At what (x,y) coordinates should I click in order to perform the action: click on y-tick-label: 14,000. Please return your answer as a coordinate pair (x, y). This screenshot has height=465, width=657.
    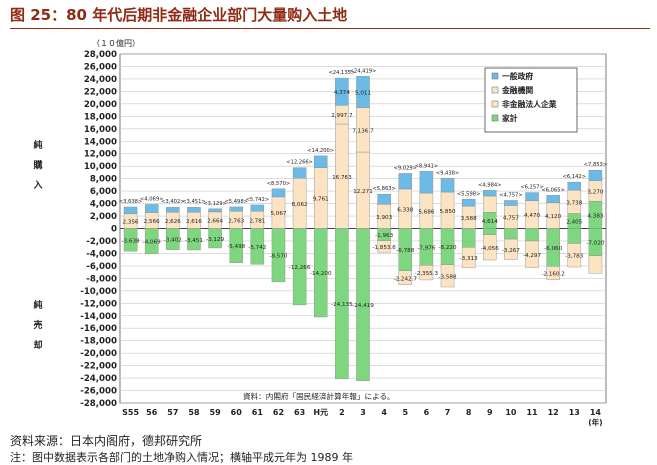
    Looking at the image, I should click on (100, 142).